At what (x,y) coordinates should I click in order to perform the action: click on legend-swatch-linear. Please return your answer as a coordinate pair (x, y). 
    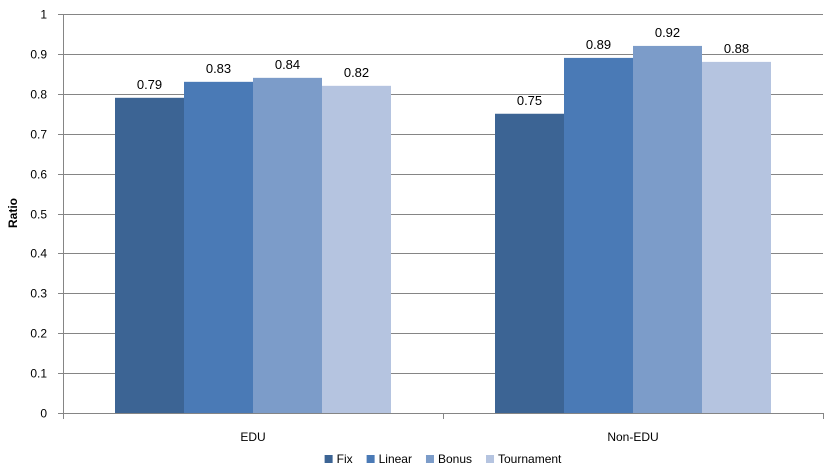
    Looking at the image, I should click on (370, 459).